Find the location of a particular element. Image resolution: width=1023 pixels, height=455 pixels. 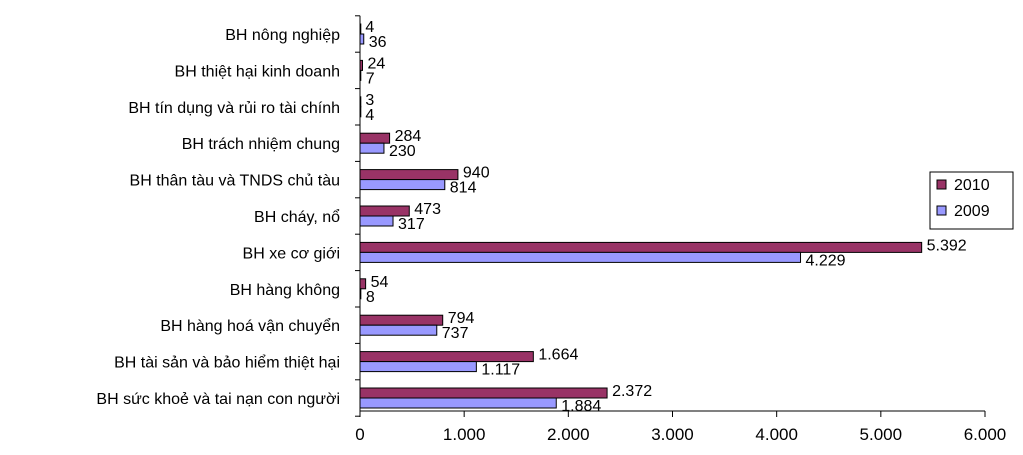

value-label-2009: 4 is located at coordinates (369, 115).